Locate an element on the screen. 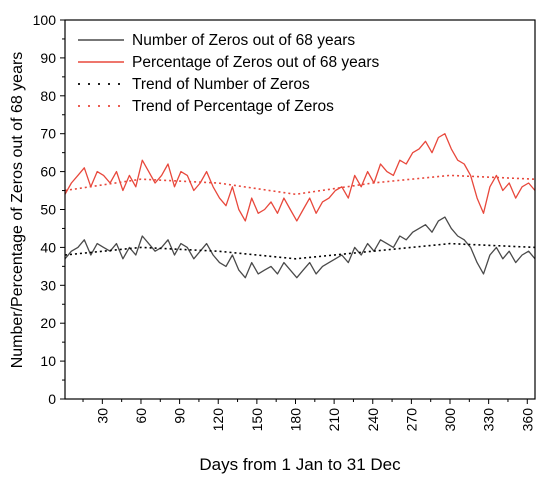 The height and width of the screenshot is (479, 550). y-tick-label: 60 is located at coordinates (48, 172).